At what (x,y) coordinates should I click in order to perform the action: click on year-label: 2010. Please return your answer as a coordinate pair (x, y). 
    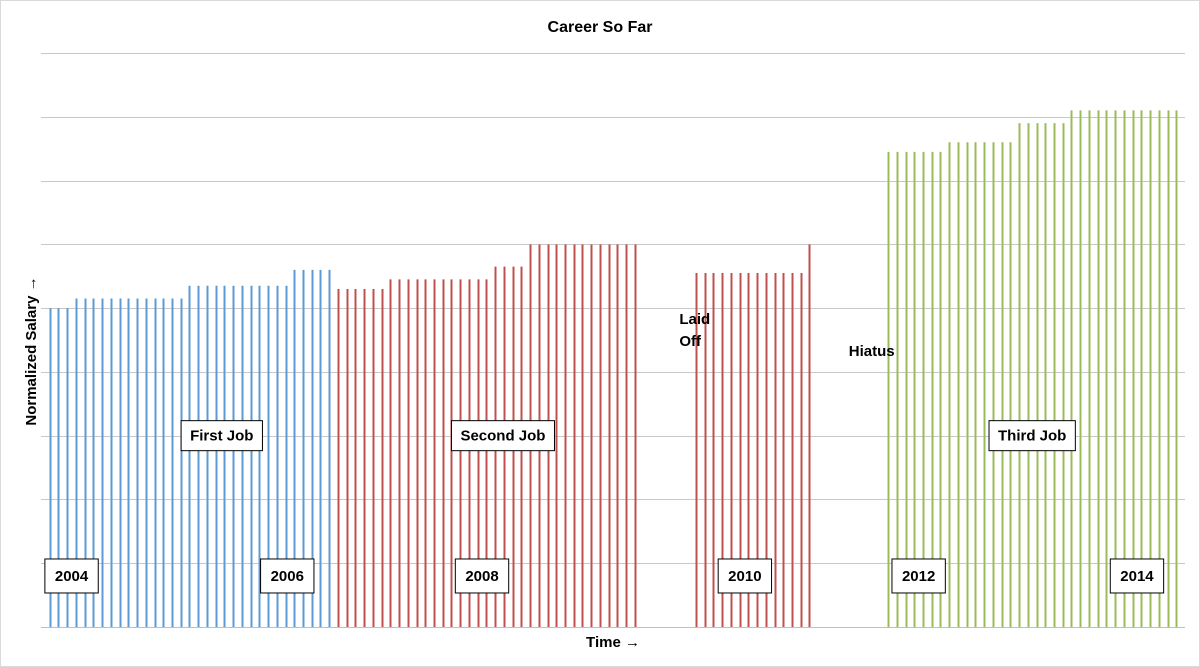
    Looking at the image, I should click on (745, 576).